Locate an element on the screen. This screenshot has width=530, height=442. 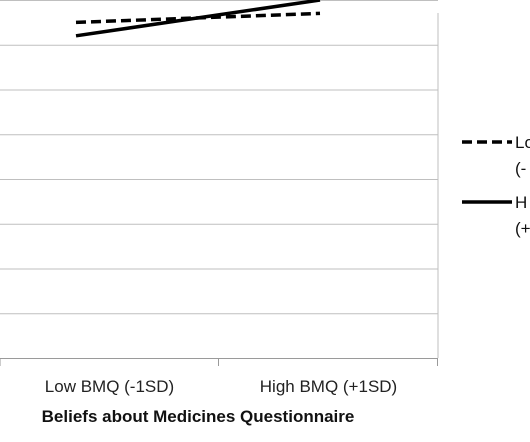
x-axis-title: Beliefs about Medicines Questionnaire is located at coordinates (198, 416).